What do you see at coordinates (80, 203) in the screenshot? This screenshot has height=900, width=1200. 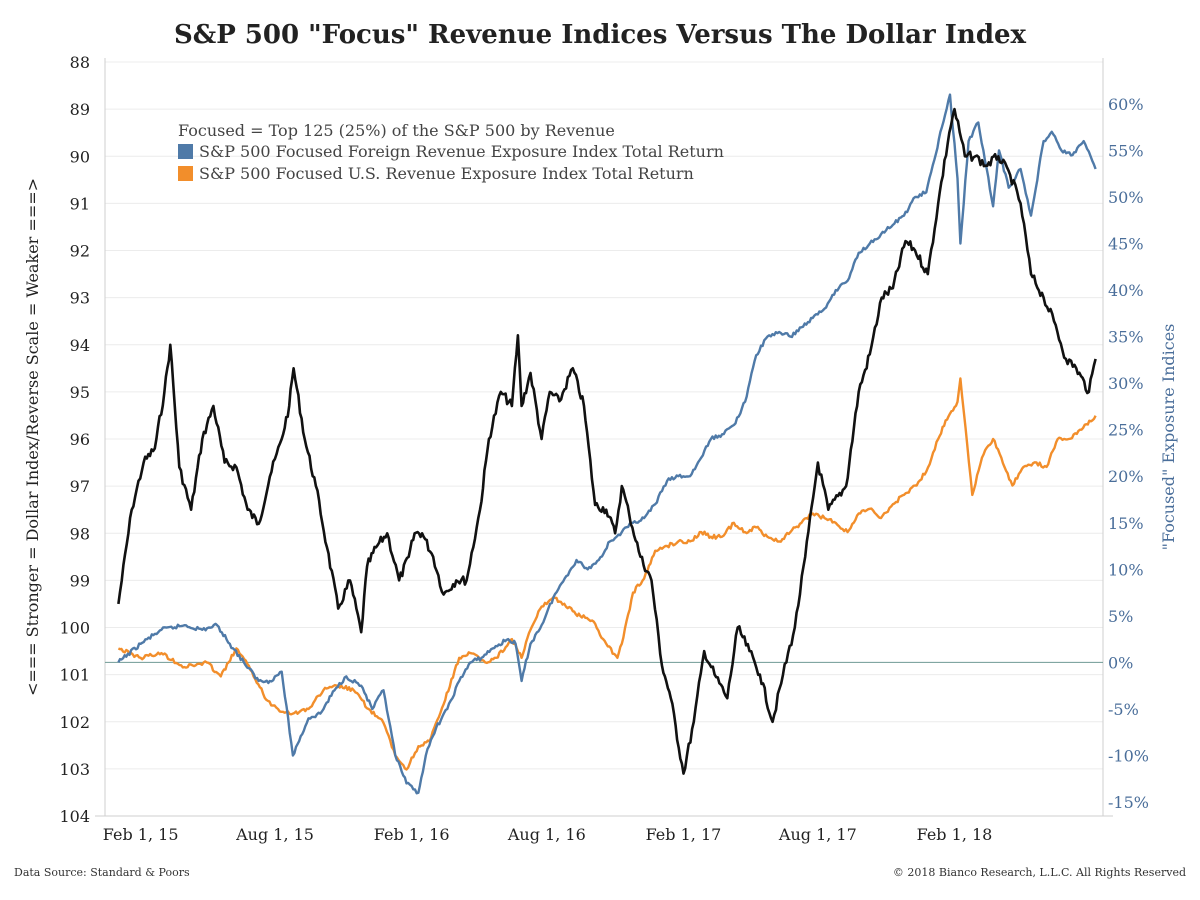 I see `left-tick-label: 91` at bounding box center [80, 203].